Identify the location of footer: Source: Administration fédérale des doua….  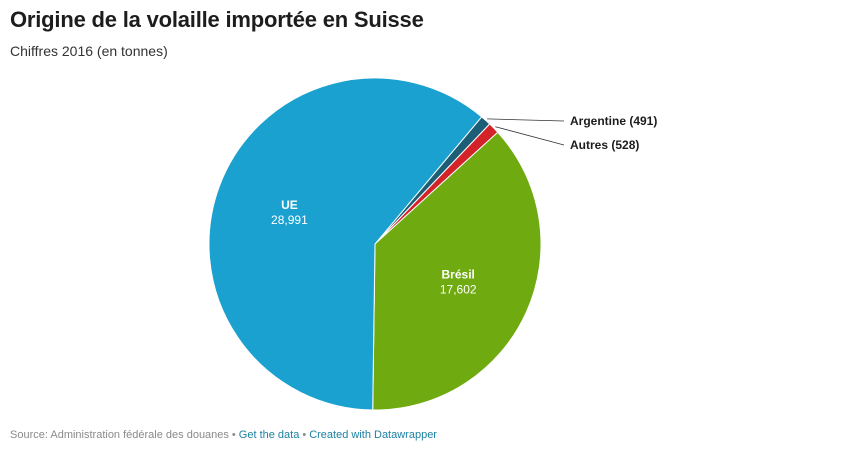
(223, 435).